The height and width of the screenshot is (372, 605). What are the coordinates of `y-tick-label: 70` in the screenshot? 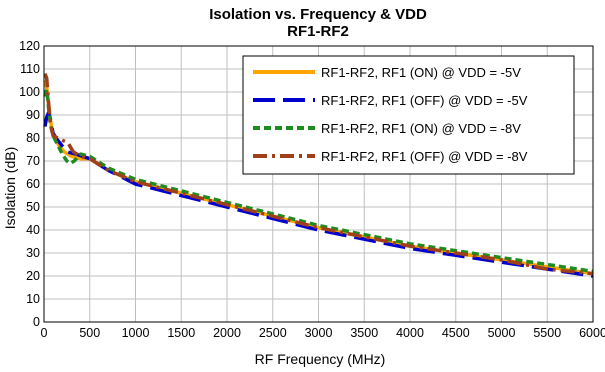 It's located at (33, 161).